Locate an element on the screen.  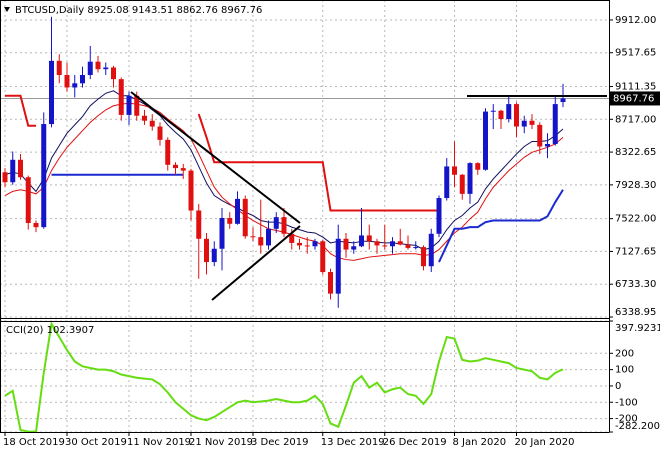
menu-triangle is located at coordinates (7, 9).